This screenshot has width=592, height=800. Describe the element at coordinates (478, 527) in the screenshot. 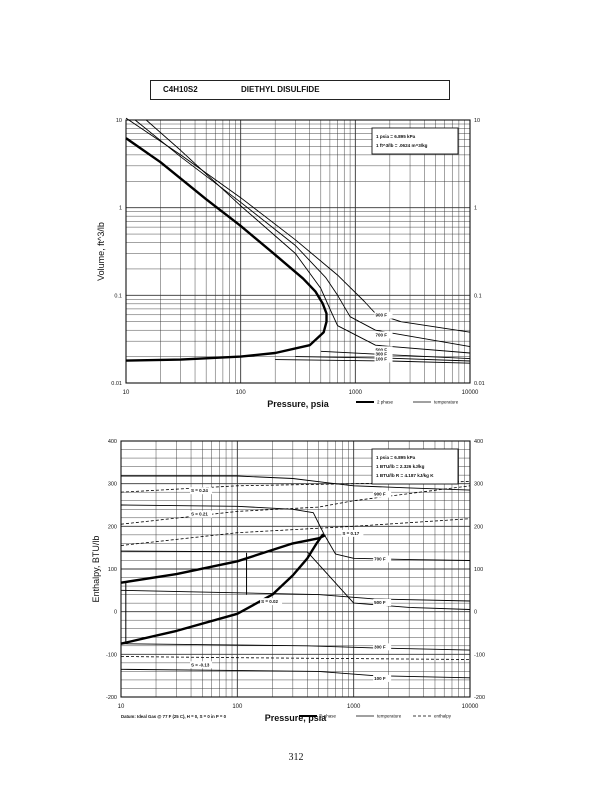

I see `chart2-y-tick-label-right: 200` at that location.